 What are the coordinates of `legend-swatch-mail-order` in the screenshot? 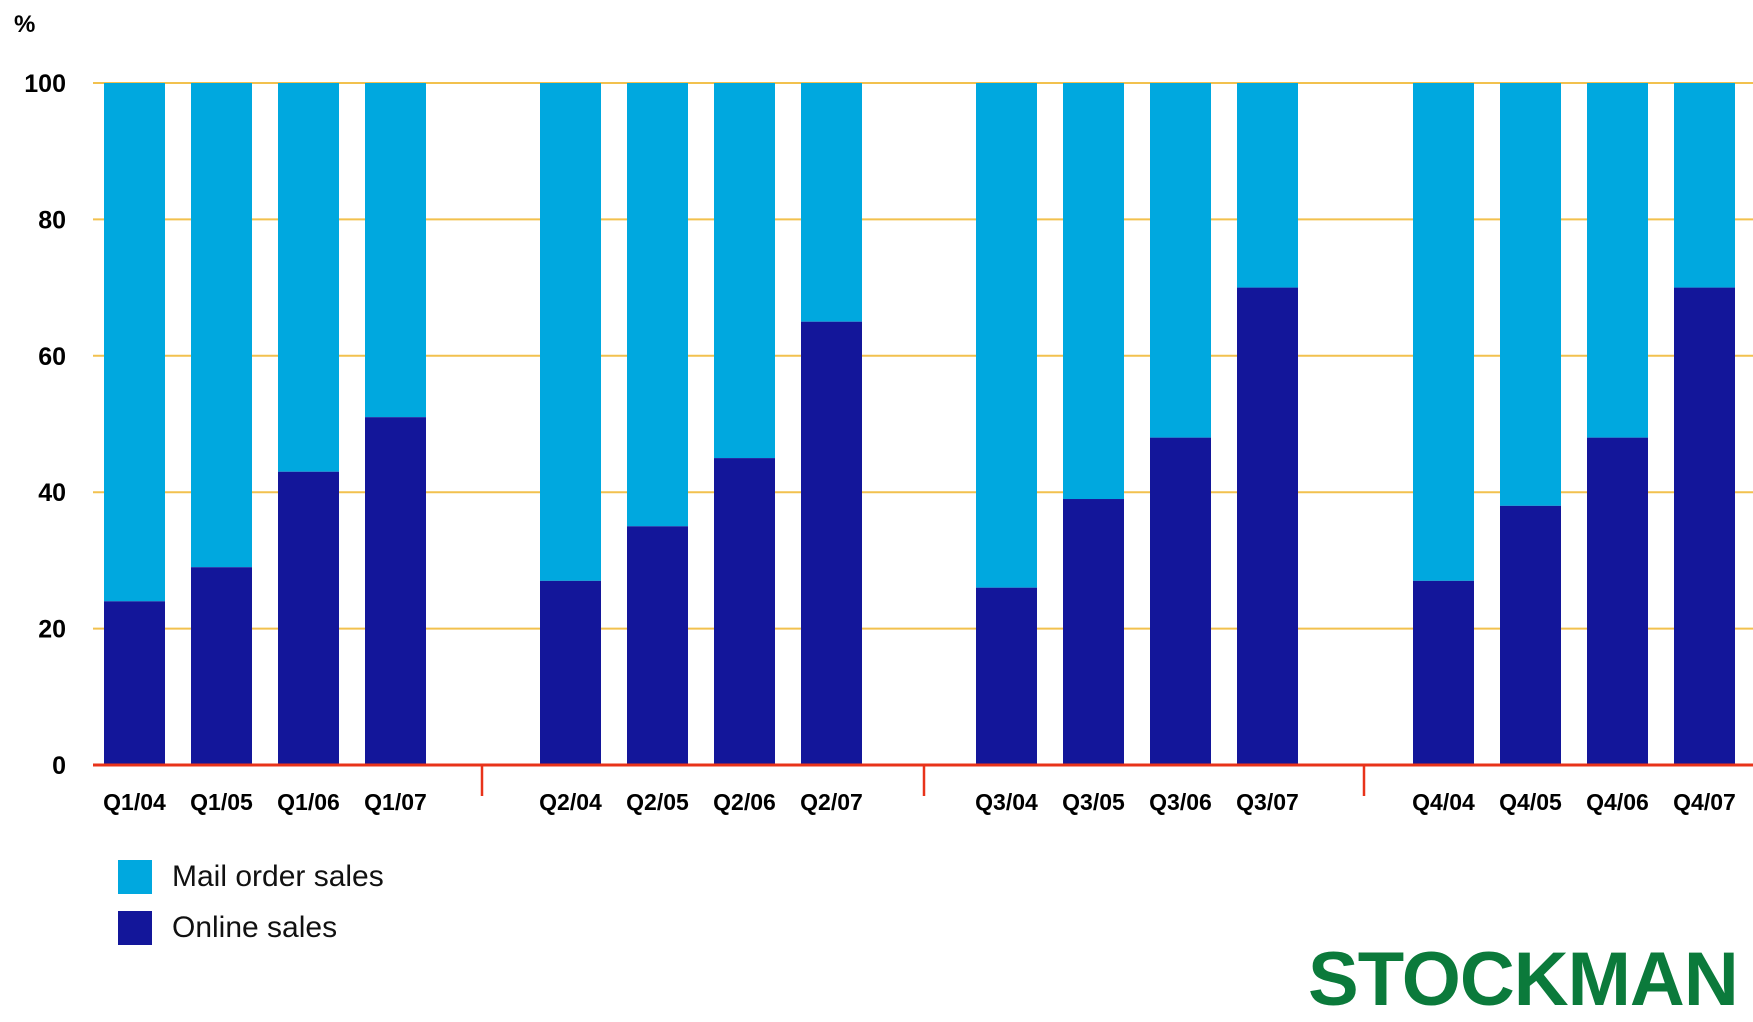 It's located at (135, 877).